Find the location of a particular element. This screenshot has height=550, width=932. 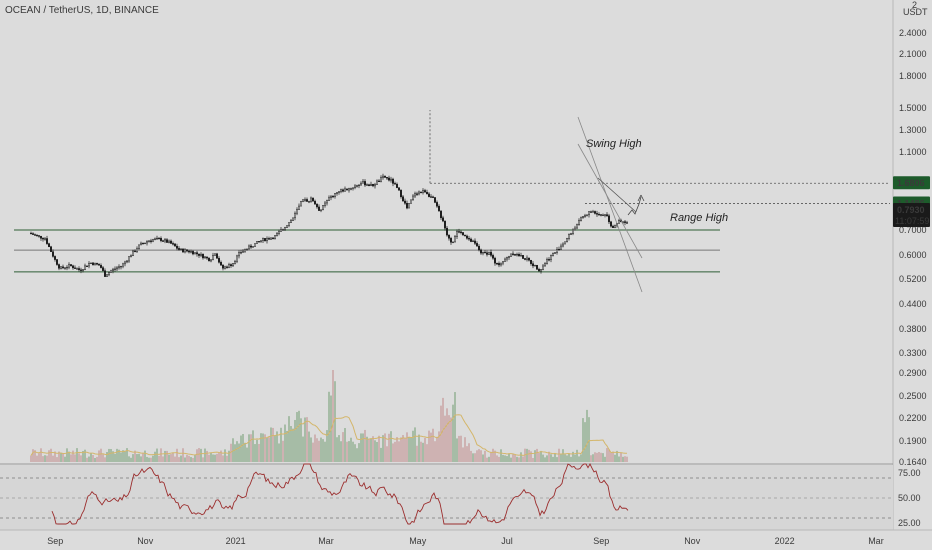

price-tick-label: 0.7000 is located at coordinates (913, 230).